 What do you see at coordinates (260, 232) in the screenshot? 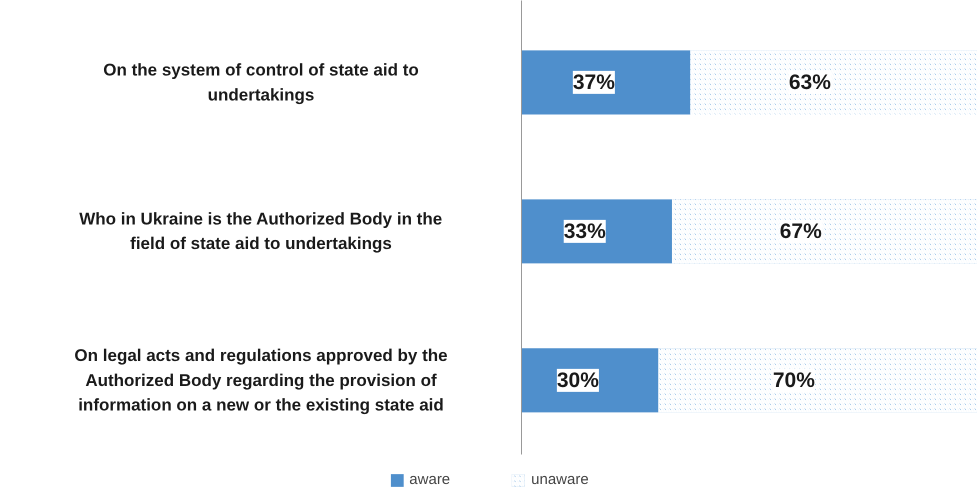
I see `y-tick-label: Who in Ukraine is the Authorized Body in the field of state aid to undertakings` at bounding box center [260, 232].